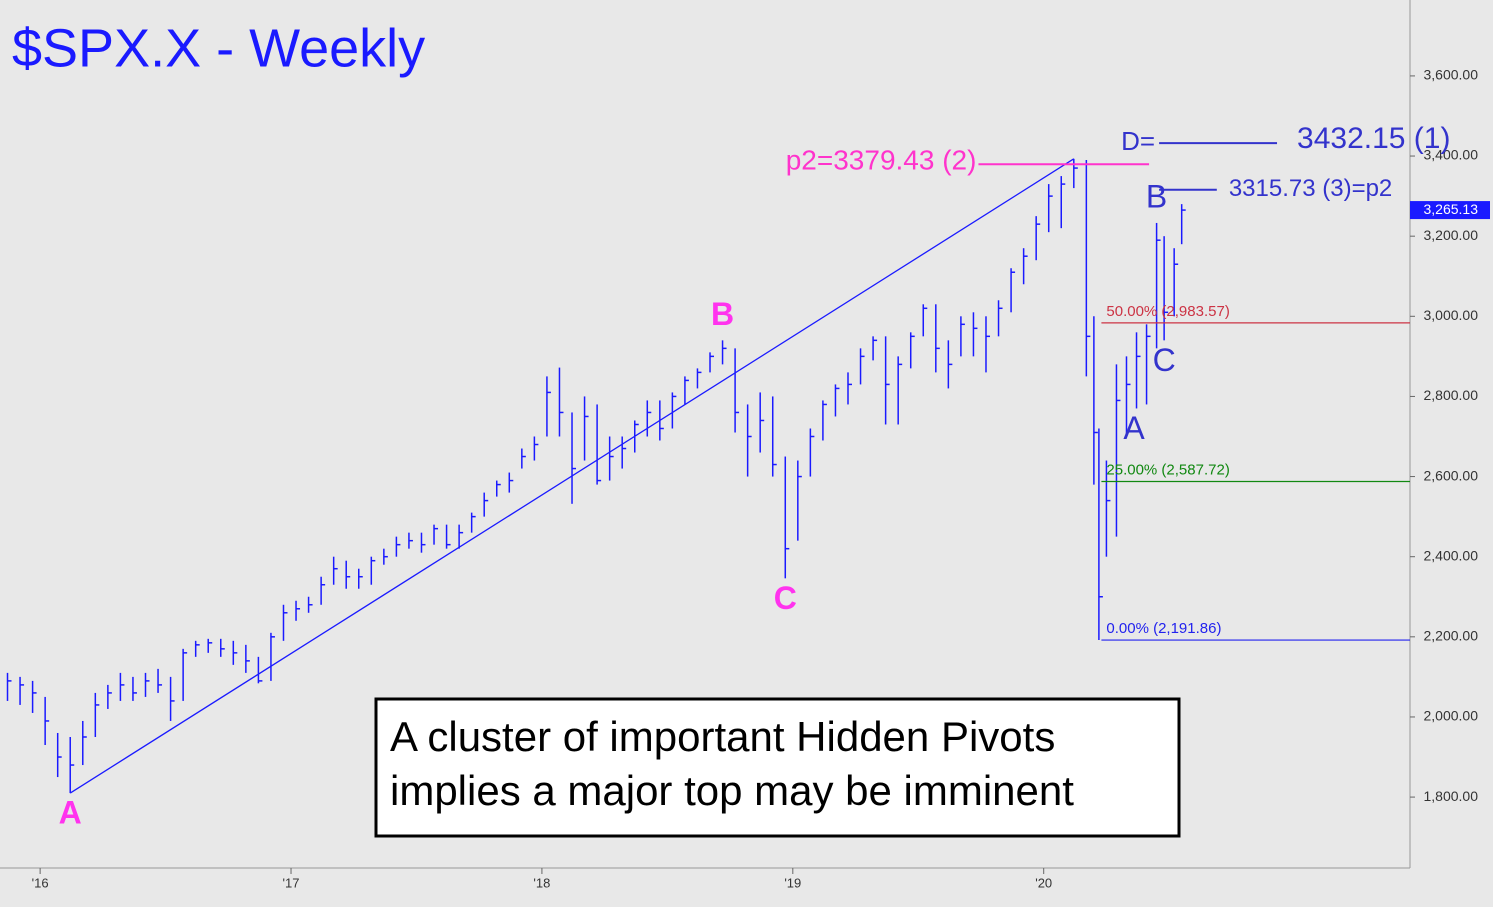 The height and width of the screenshot is (907, 1493). Describe the element at coordinates (1451, 716) in the screenshot. I see `y-tick-label: 2,000.00` at that location.